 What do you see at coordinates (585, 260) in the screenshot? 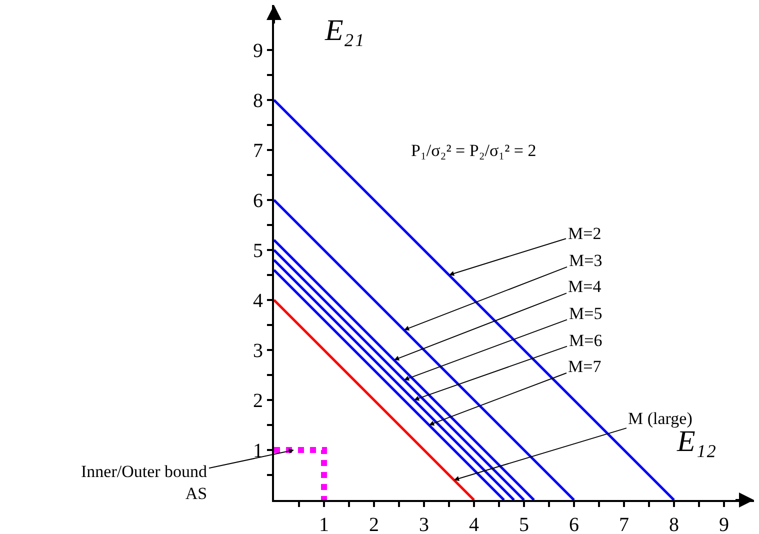
I see `annotation: M=3` at bounding box center [585, 260].